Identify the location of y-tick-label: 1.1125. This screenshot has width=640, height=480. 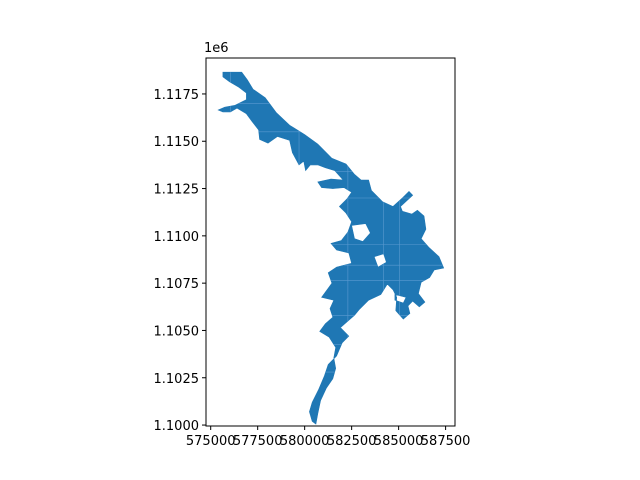
(177, 190).